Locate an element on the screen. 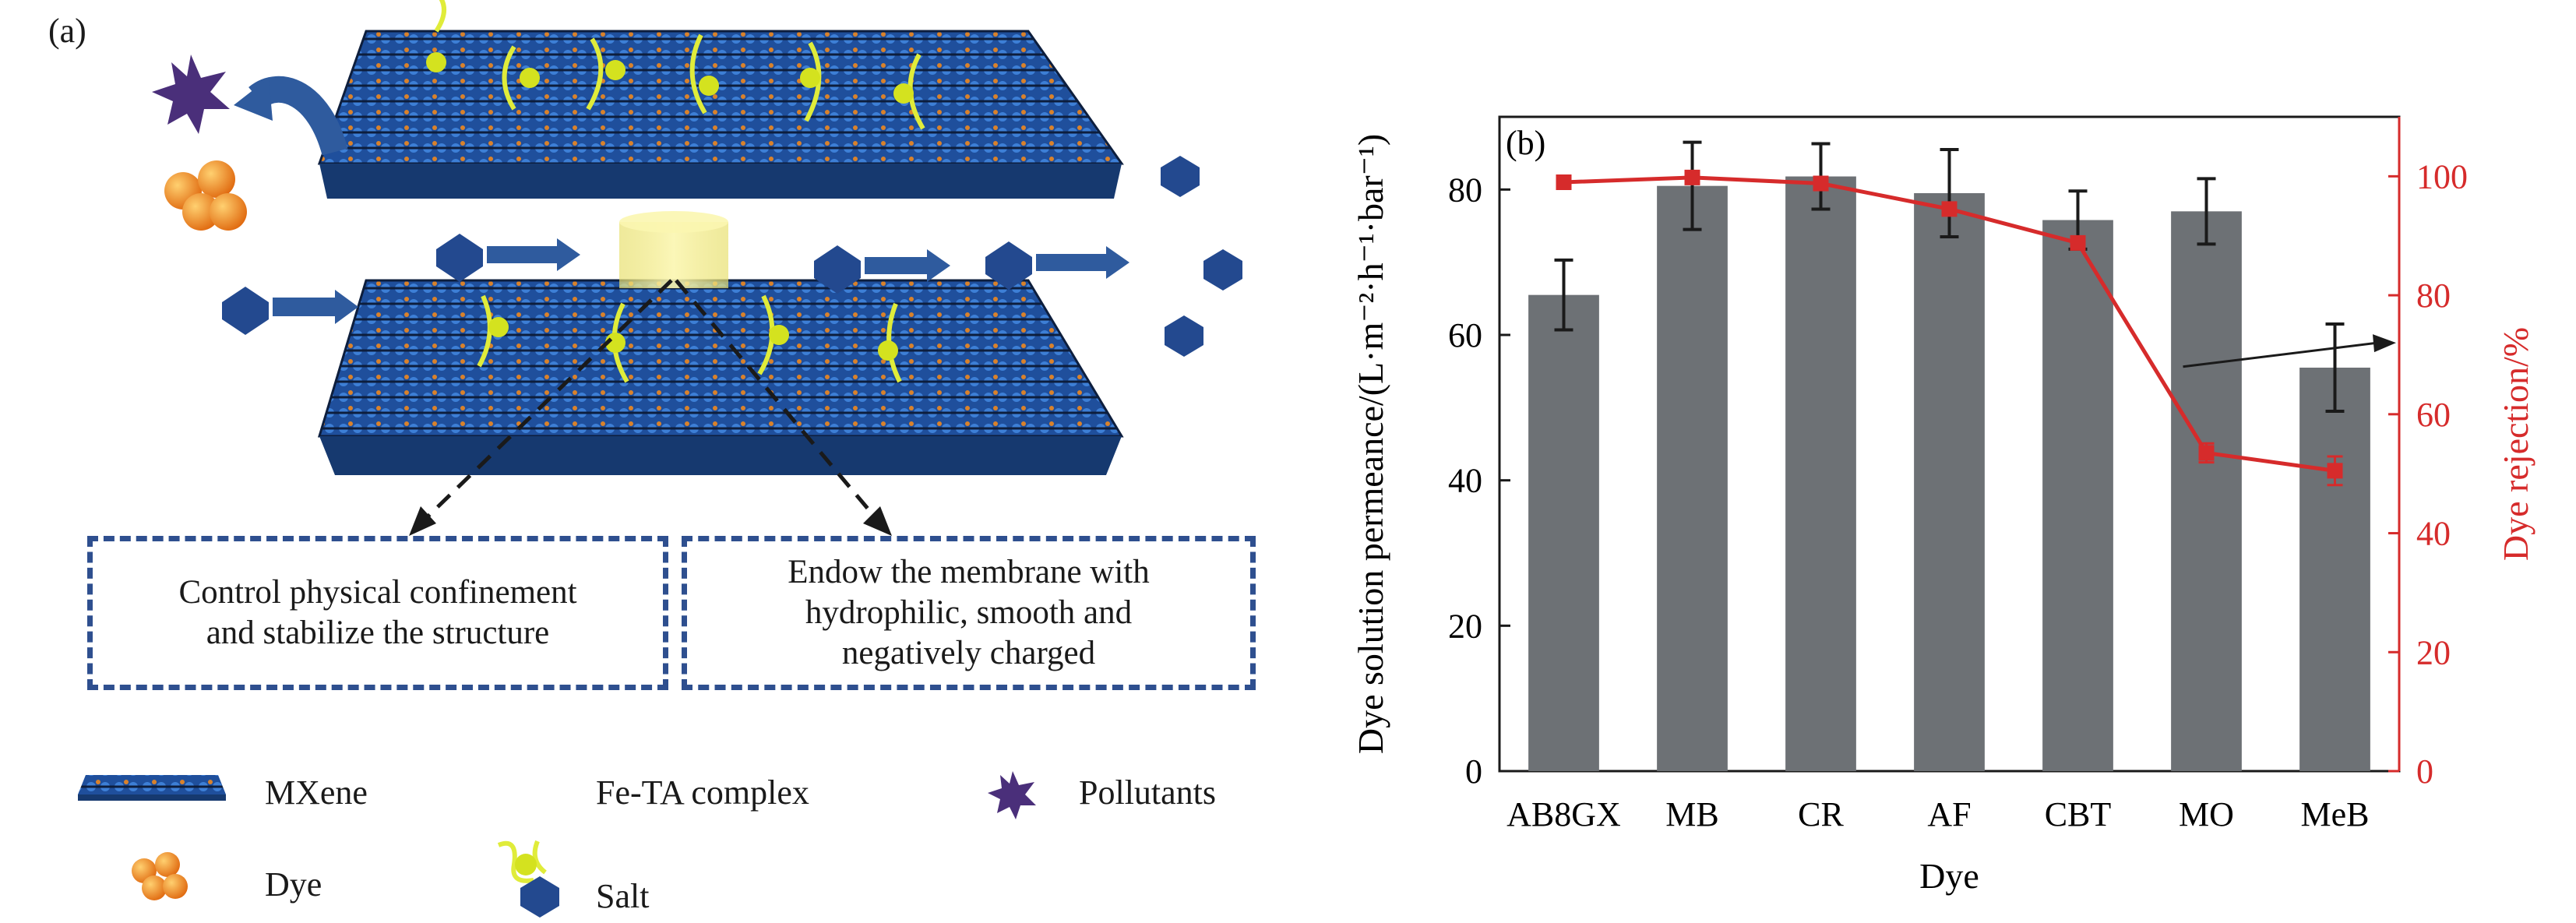  legend-label-salt: Salt is located at coordinates (623, 896).